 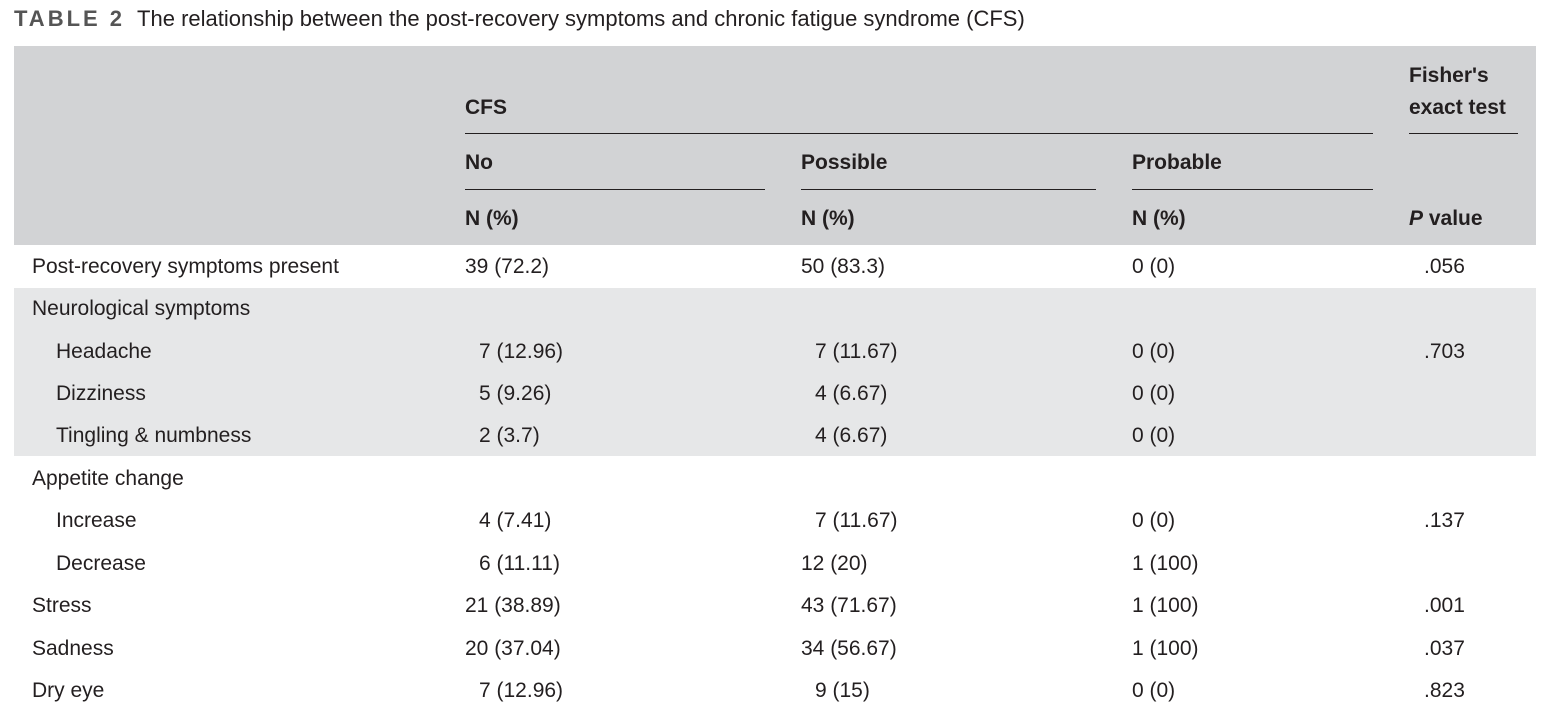 What do you see at coordinates (842, 690) in the screenshot?
I see `cell-possible: 9 (15)` at bounding box center [842, 690].